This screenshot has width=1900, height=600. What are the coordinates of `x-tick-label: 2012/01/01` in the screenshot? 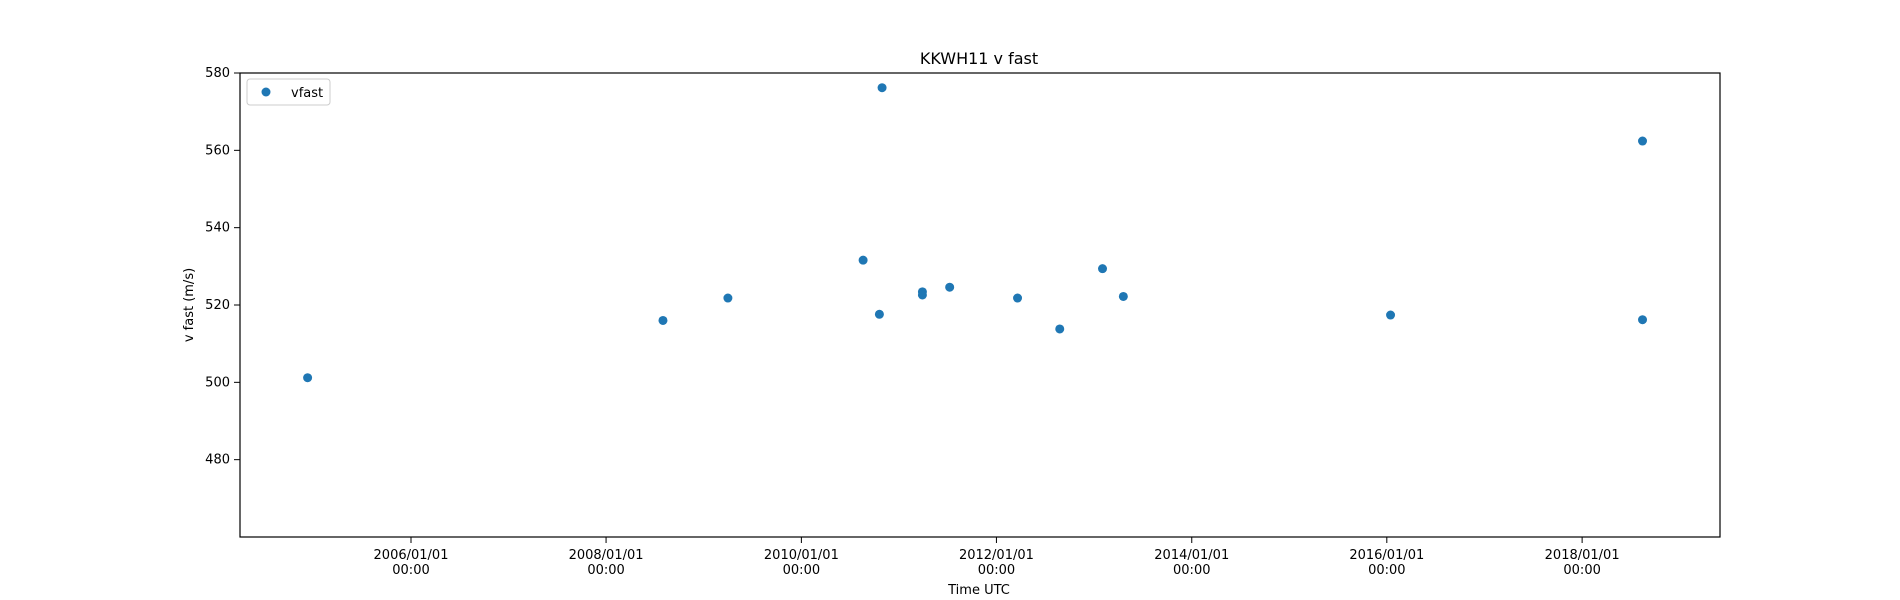 It's located at (996, 555).